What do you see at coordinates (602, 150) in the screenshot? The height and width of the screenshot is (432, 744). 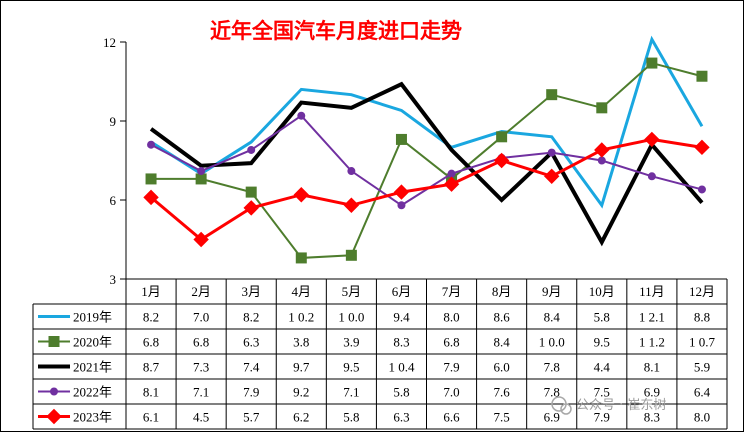 I see `point-2023年-9` at bounding box center [602, 150].